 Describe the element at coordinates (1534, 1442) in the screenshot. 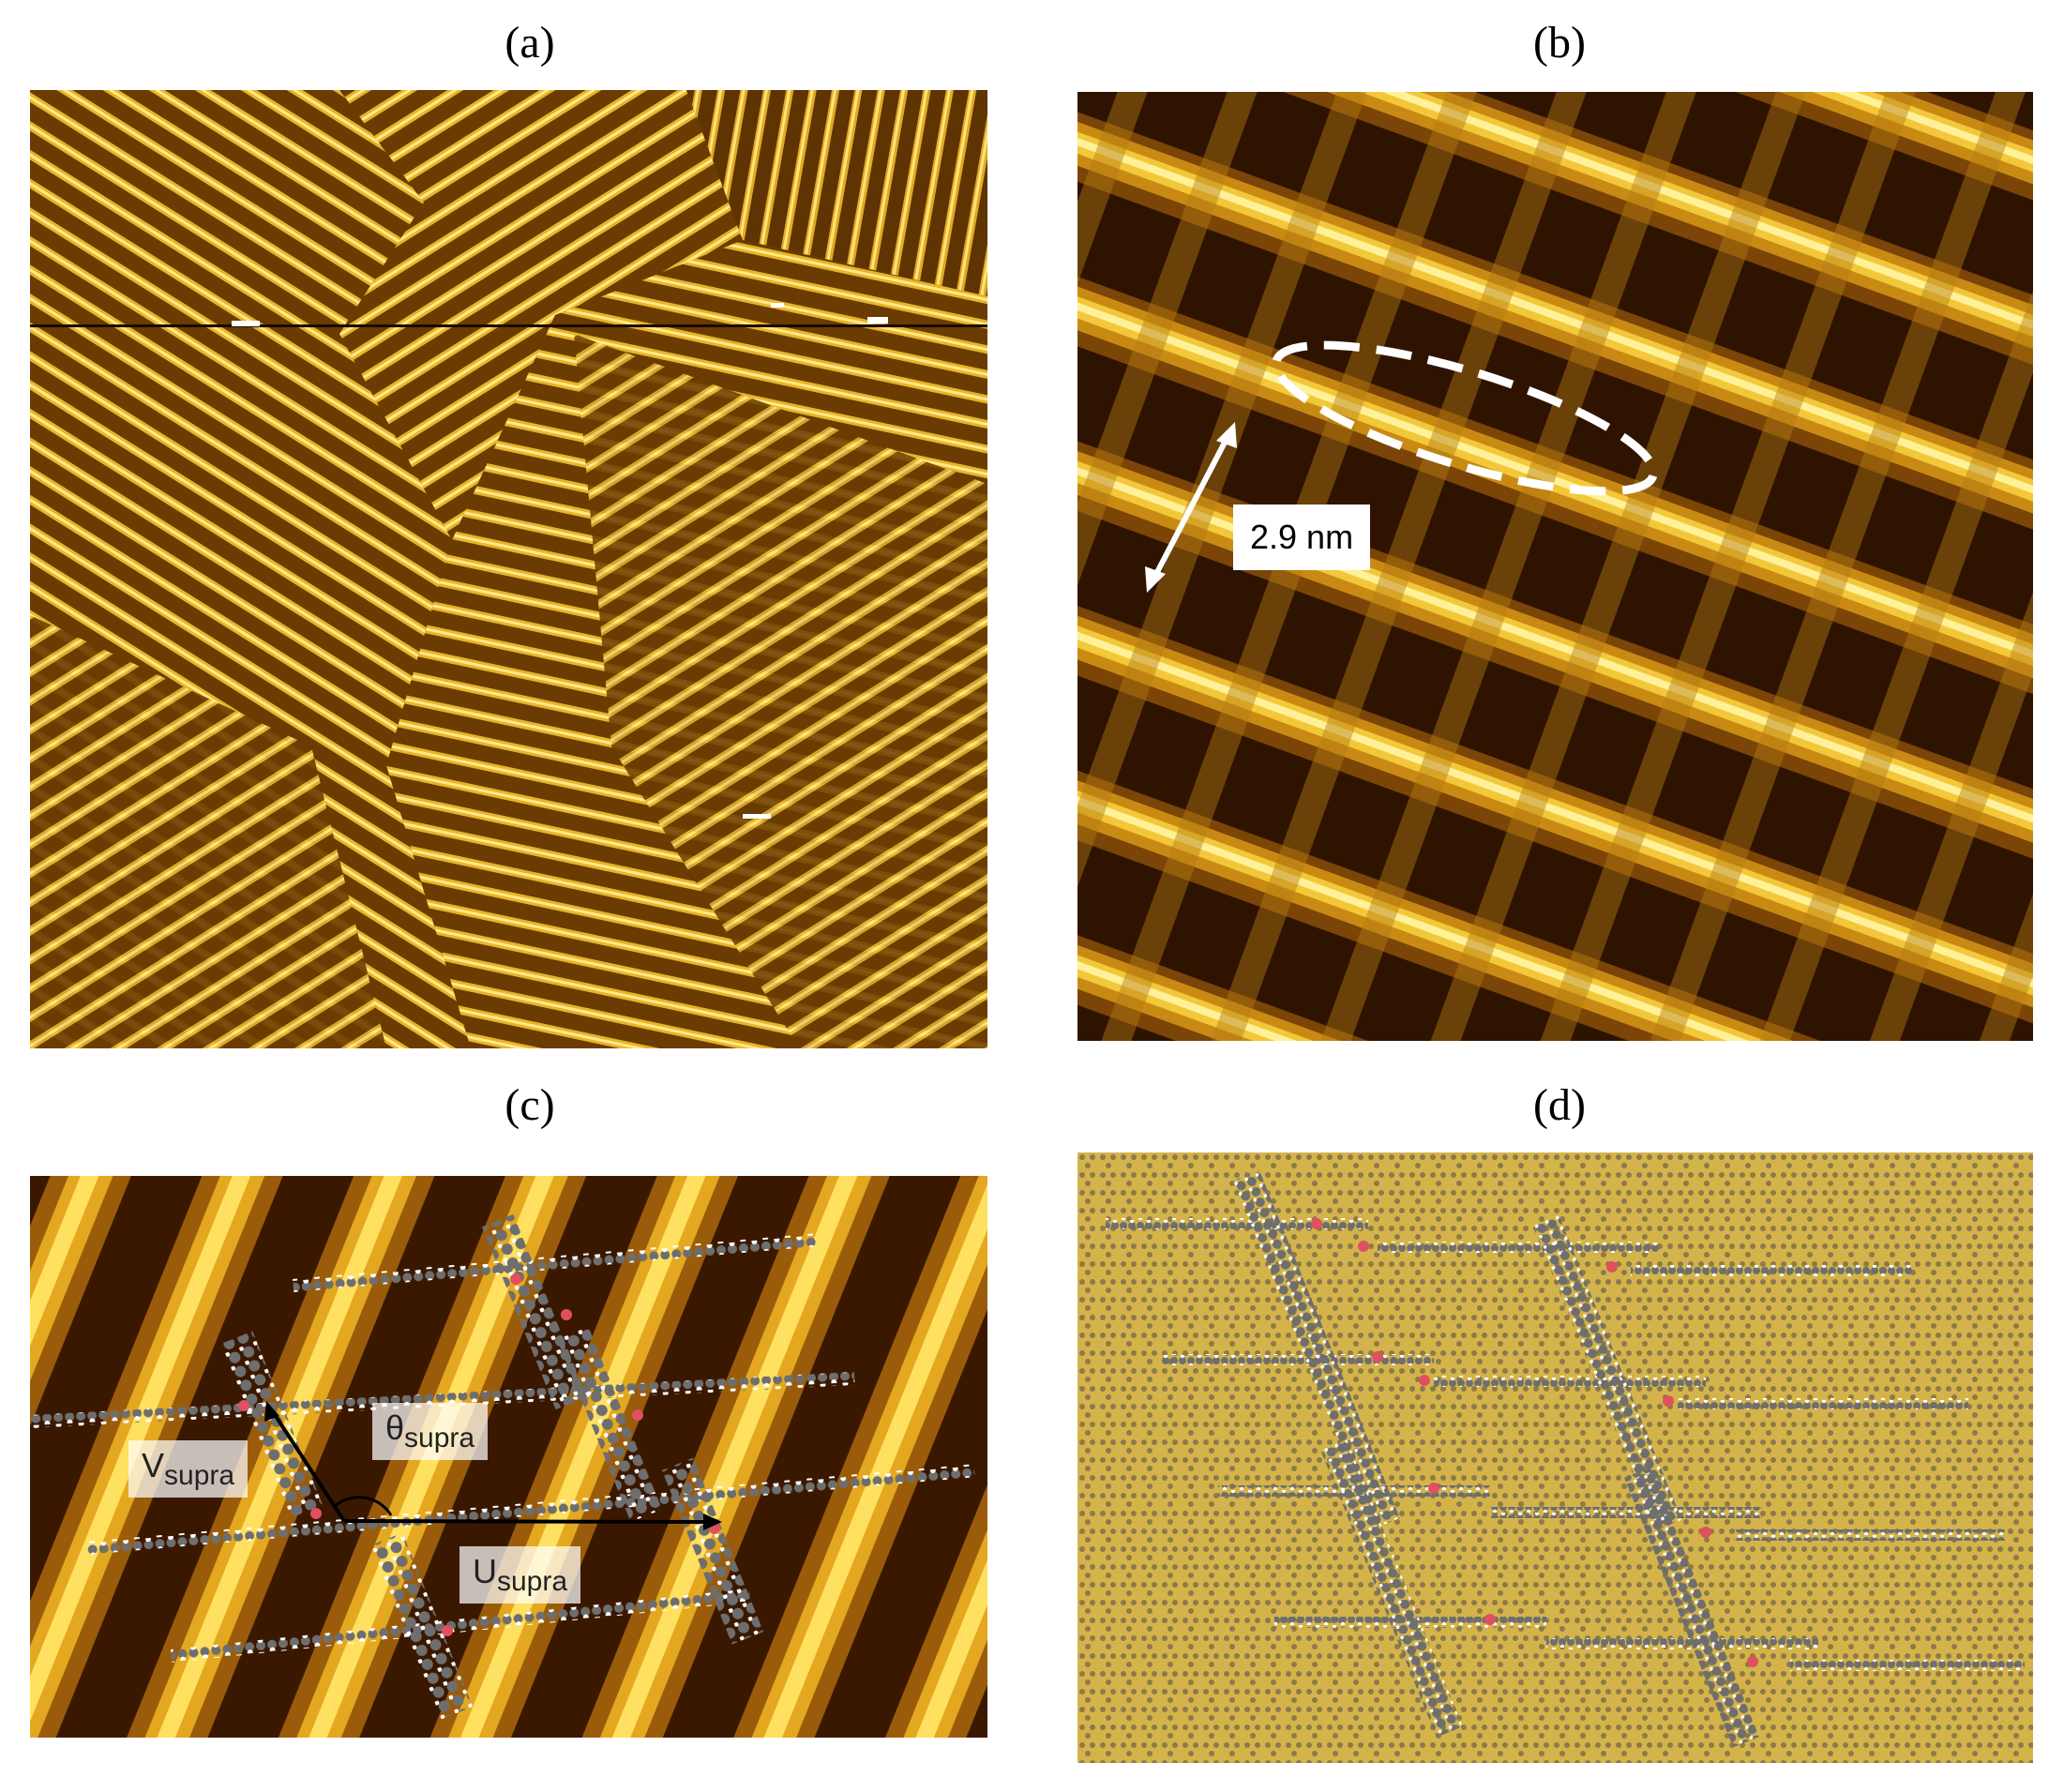

I see `model-oxygen-atoms` at that location.